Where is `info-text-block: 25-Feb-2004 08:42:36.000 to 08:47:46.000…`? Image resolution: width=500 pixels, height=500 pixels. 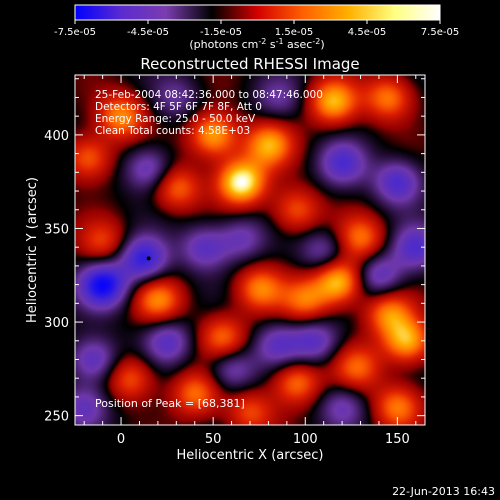 info-text-block: 25-Feb-2004 08:42:36.000 to 08:47:46.000… is located at coordinates (209, 113).